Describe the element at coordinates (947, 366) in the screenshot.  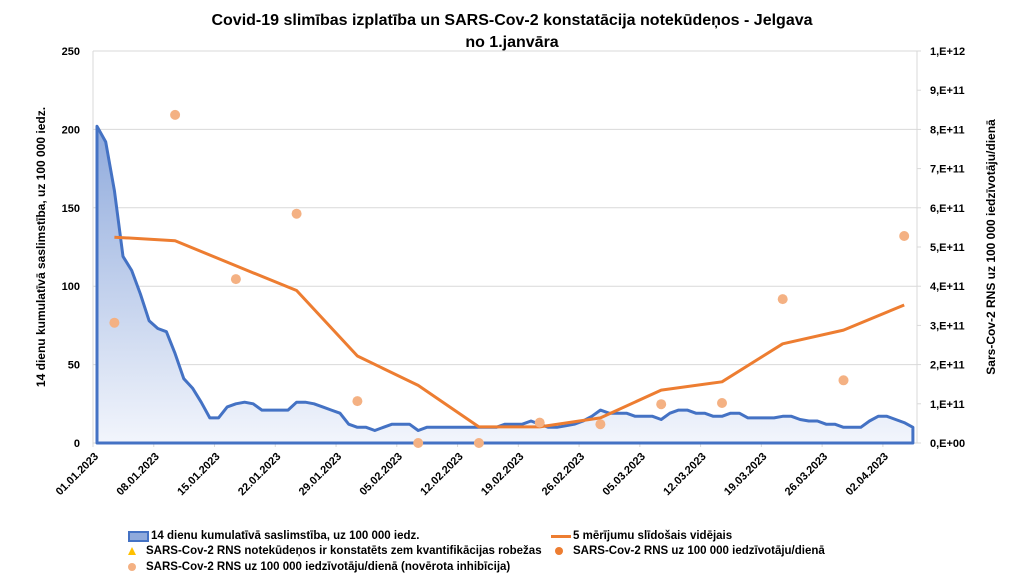
I see `y2-tick-label: 2,E+11` at that location.